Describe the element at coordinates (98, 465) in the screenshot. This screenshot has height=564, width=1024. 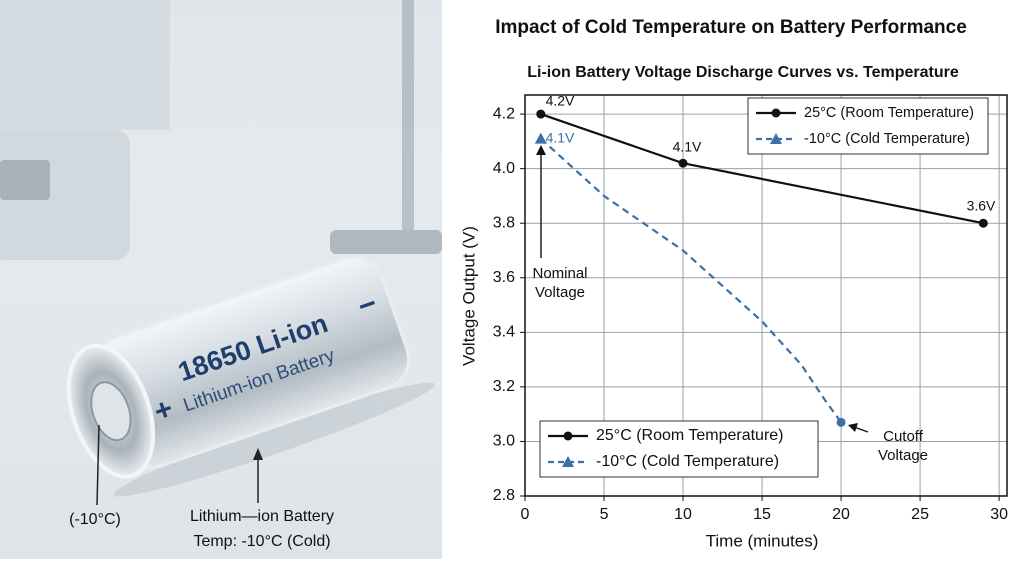
I see `callout-line` at that location.